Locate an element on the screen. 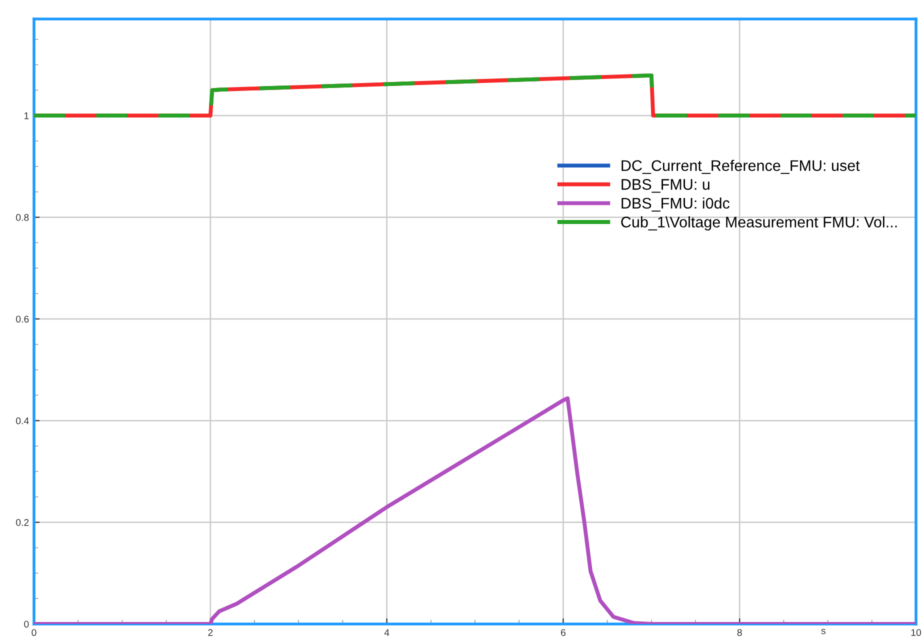 The height and width of the screenshot is (644, 922). x-tick-label: 10 is located at coordinates (916, 632).